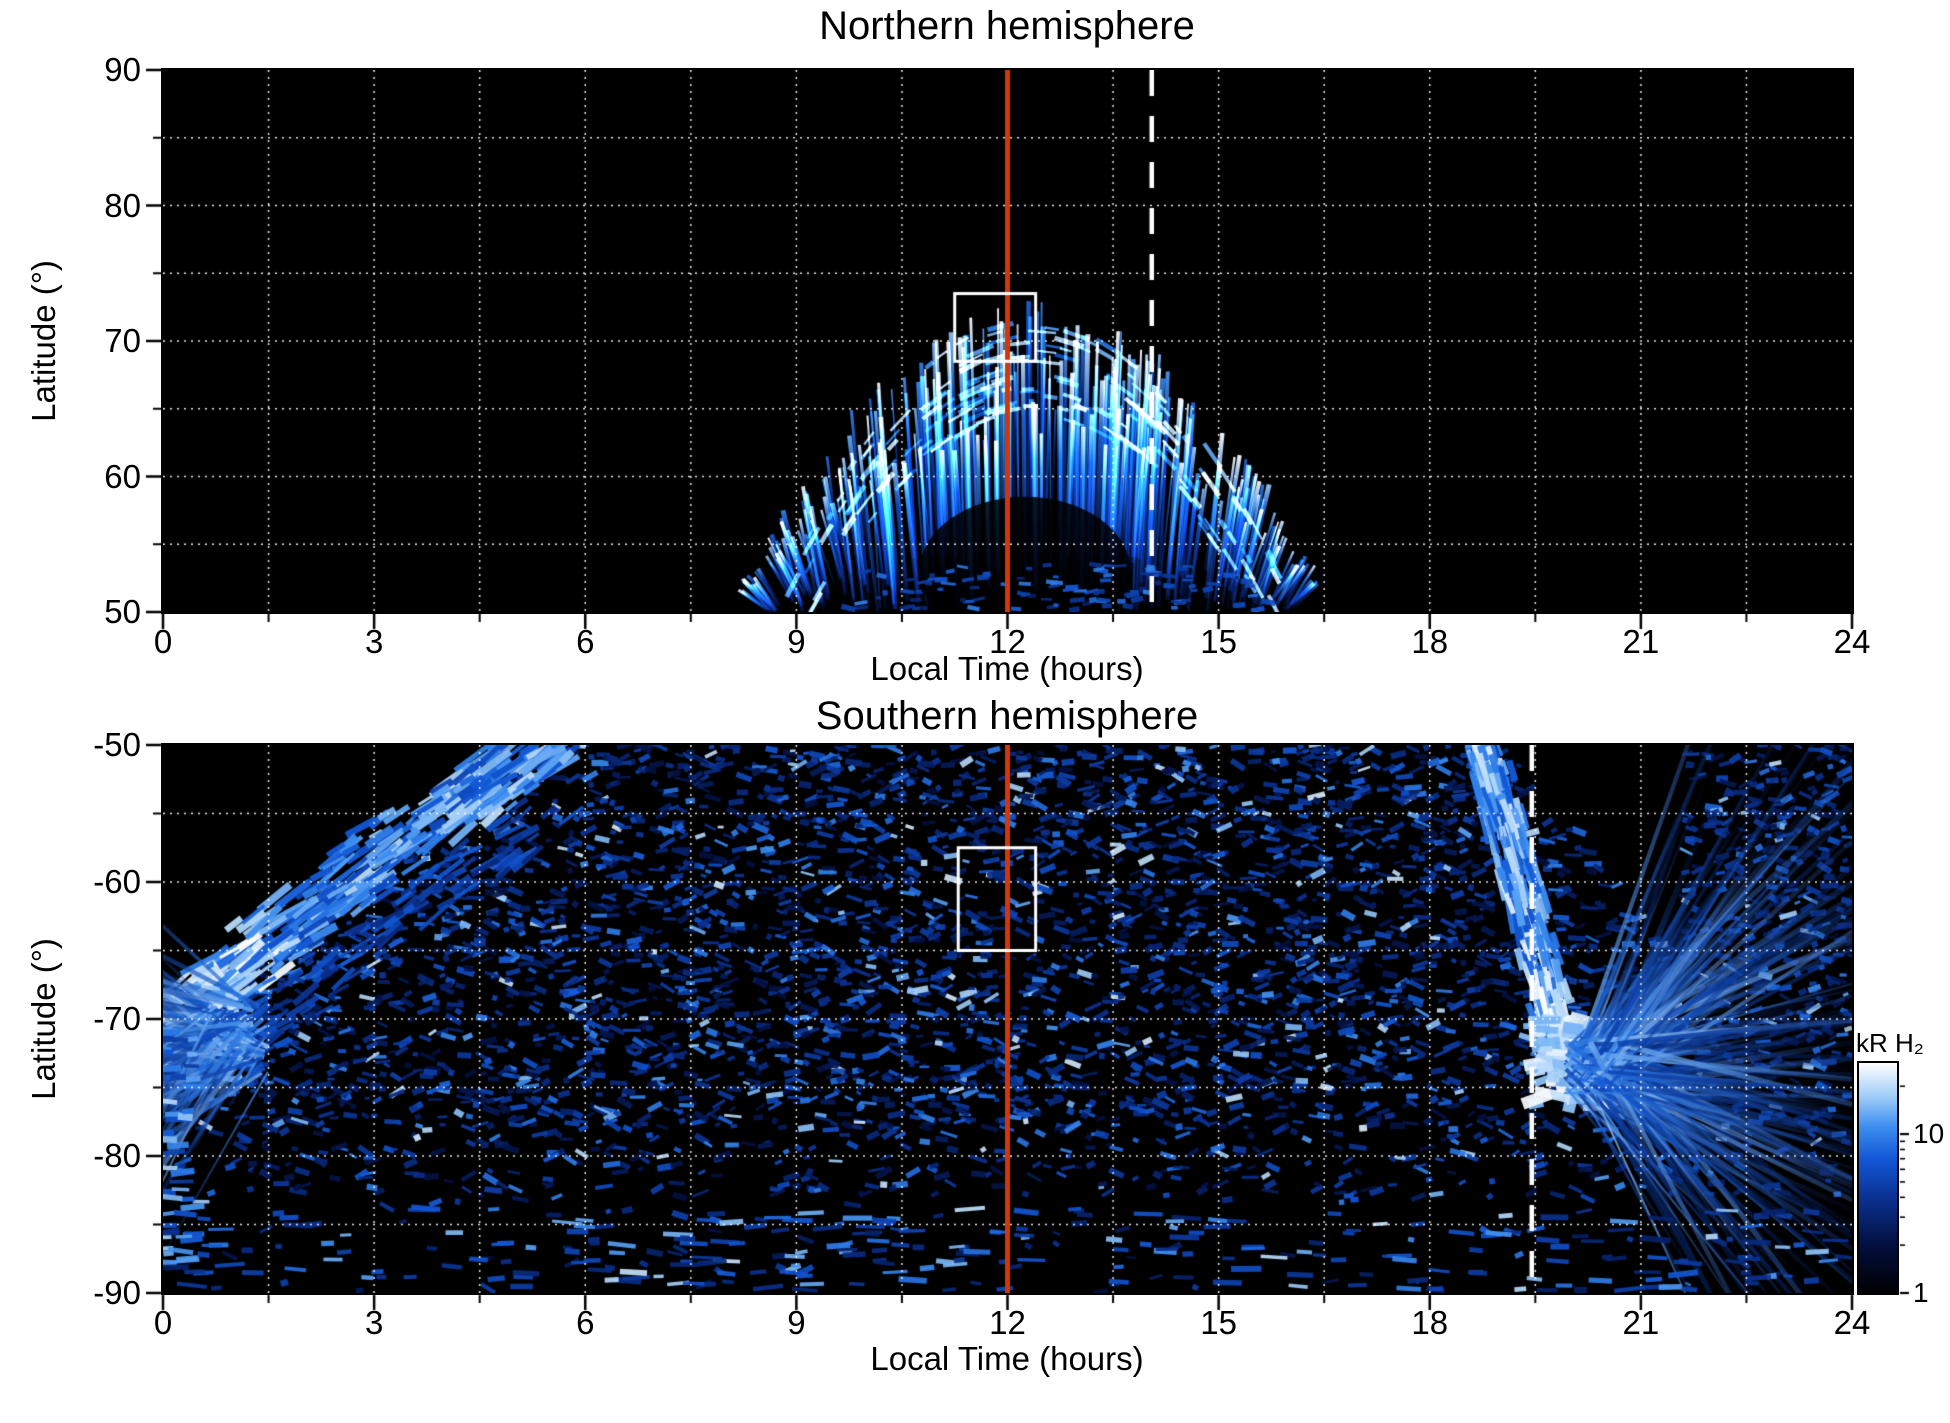 The width and height of the screenshot is (1950, 1423). What do you see at coordinates (117, 1292) in the screenshot?
I see `y-tick-label: -90` at bounding box center [117, 1292].